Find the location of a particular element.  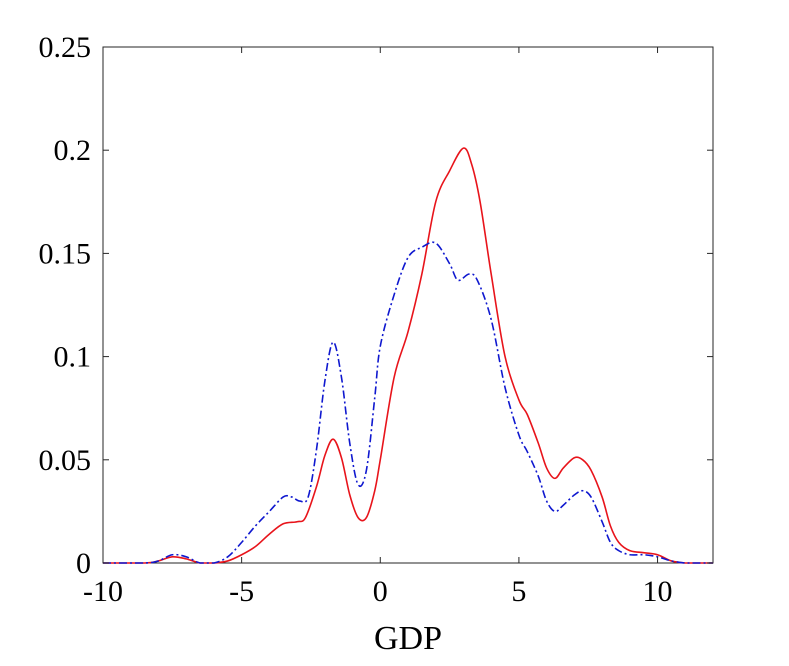

y-tick-label: 0.2 is located at coordinates (73, 150).